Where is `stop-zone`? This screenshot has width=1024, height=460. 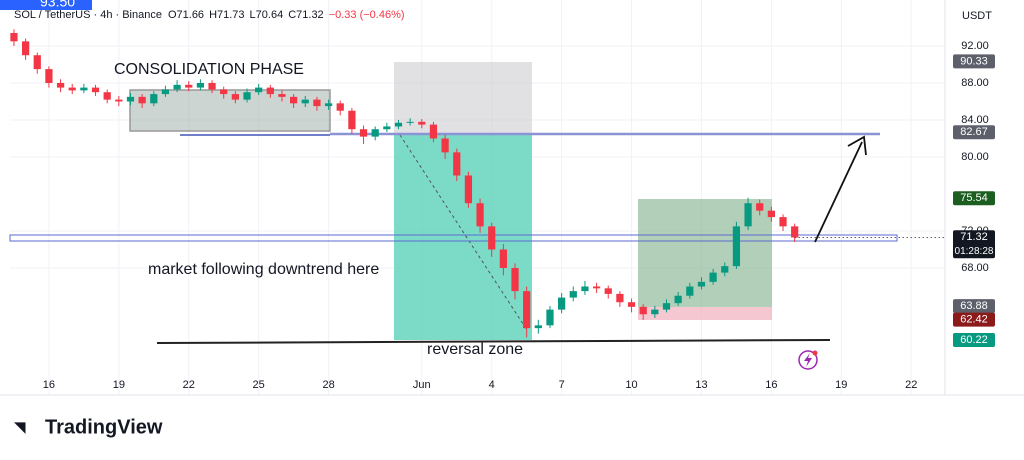 stop-zone is located at coordinates (705, 313).